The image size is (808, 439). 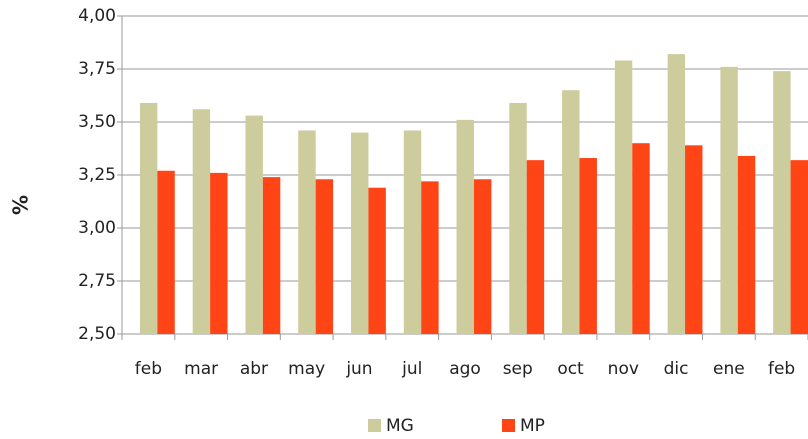 What do you see at coordinates (97, 69) in the screenshot?
I see `y-tick-label: 3,75` at bounding box center [97, 69].